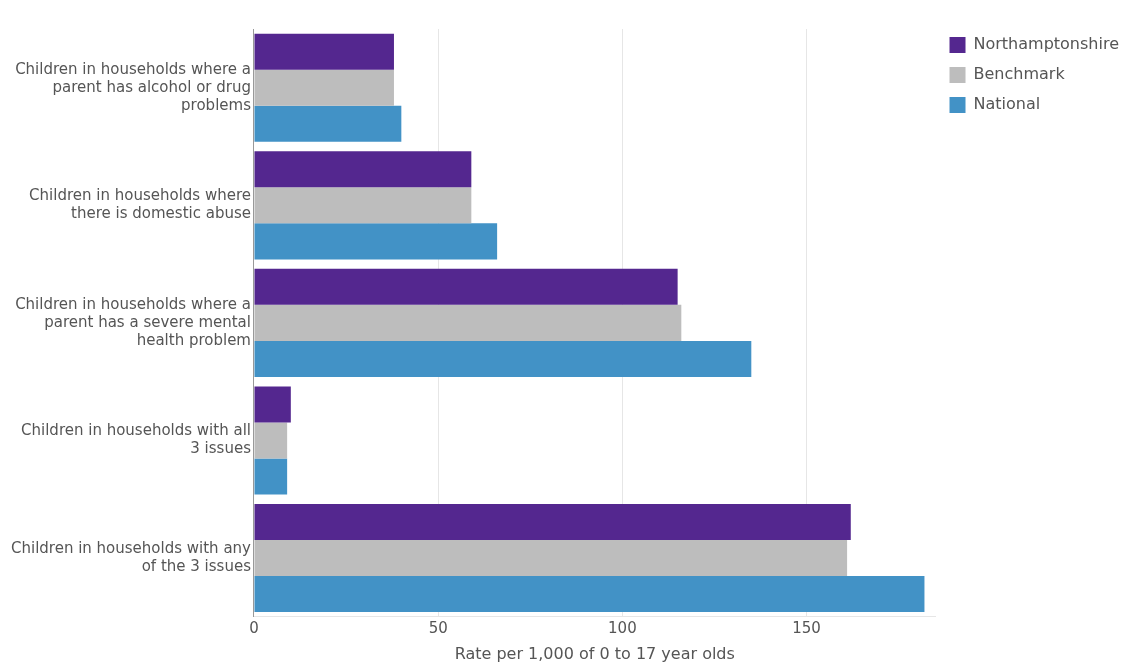 This screenshot has height=670, width=1147. Describe the element at coordinates (133, 86) in the screenshot. I see `y-tick-label: Children in households where a parent has alcohol or drug problems` at that location.